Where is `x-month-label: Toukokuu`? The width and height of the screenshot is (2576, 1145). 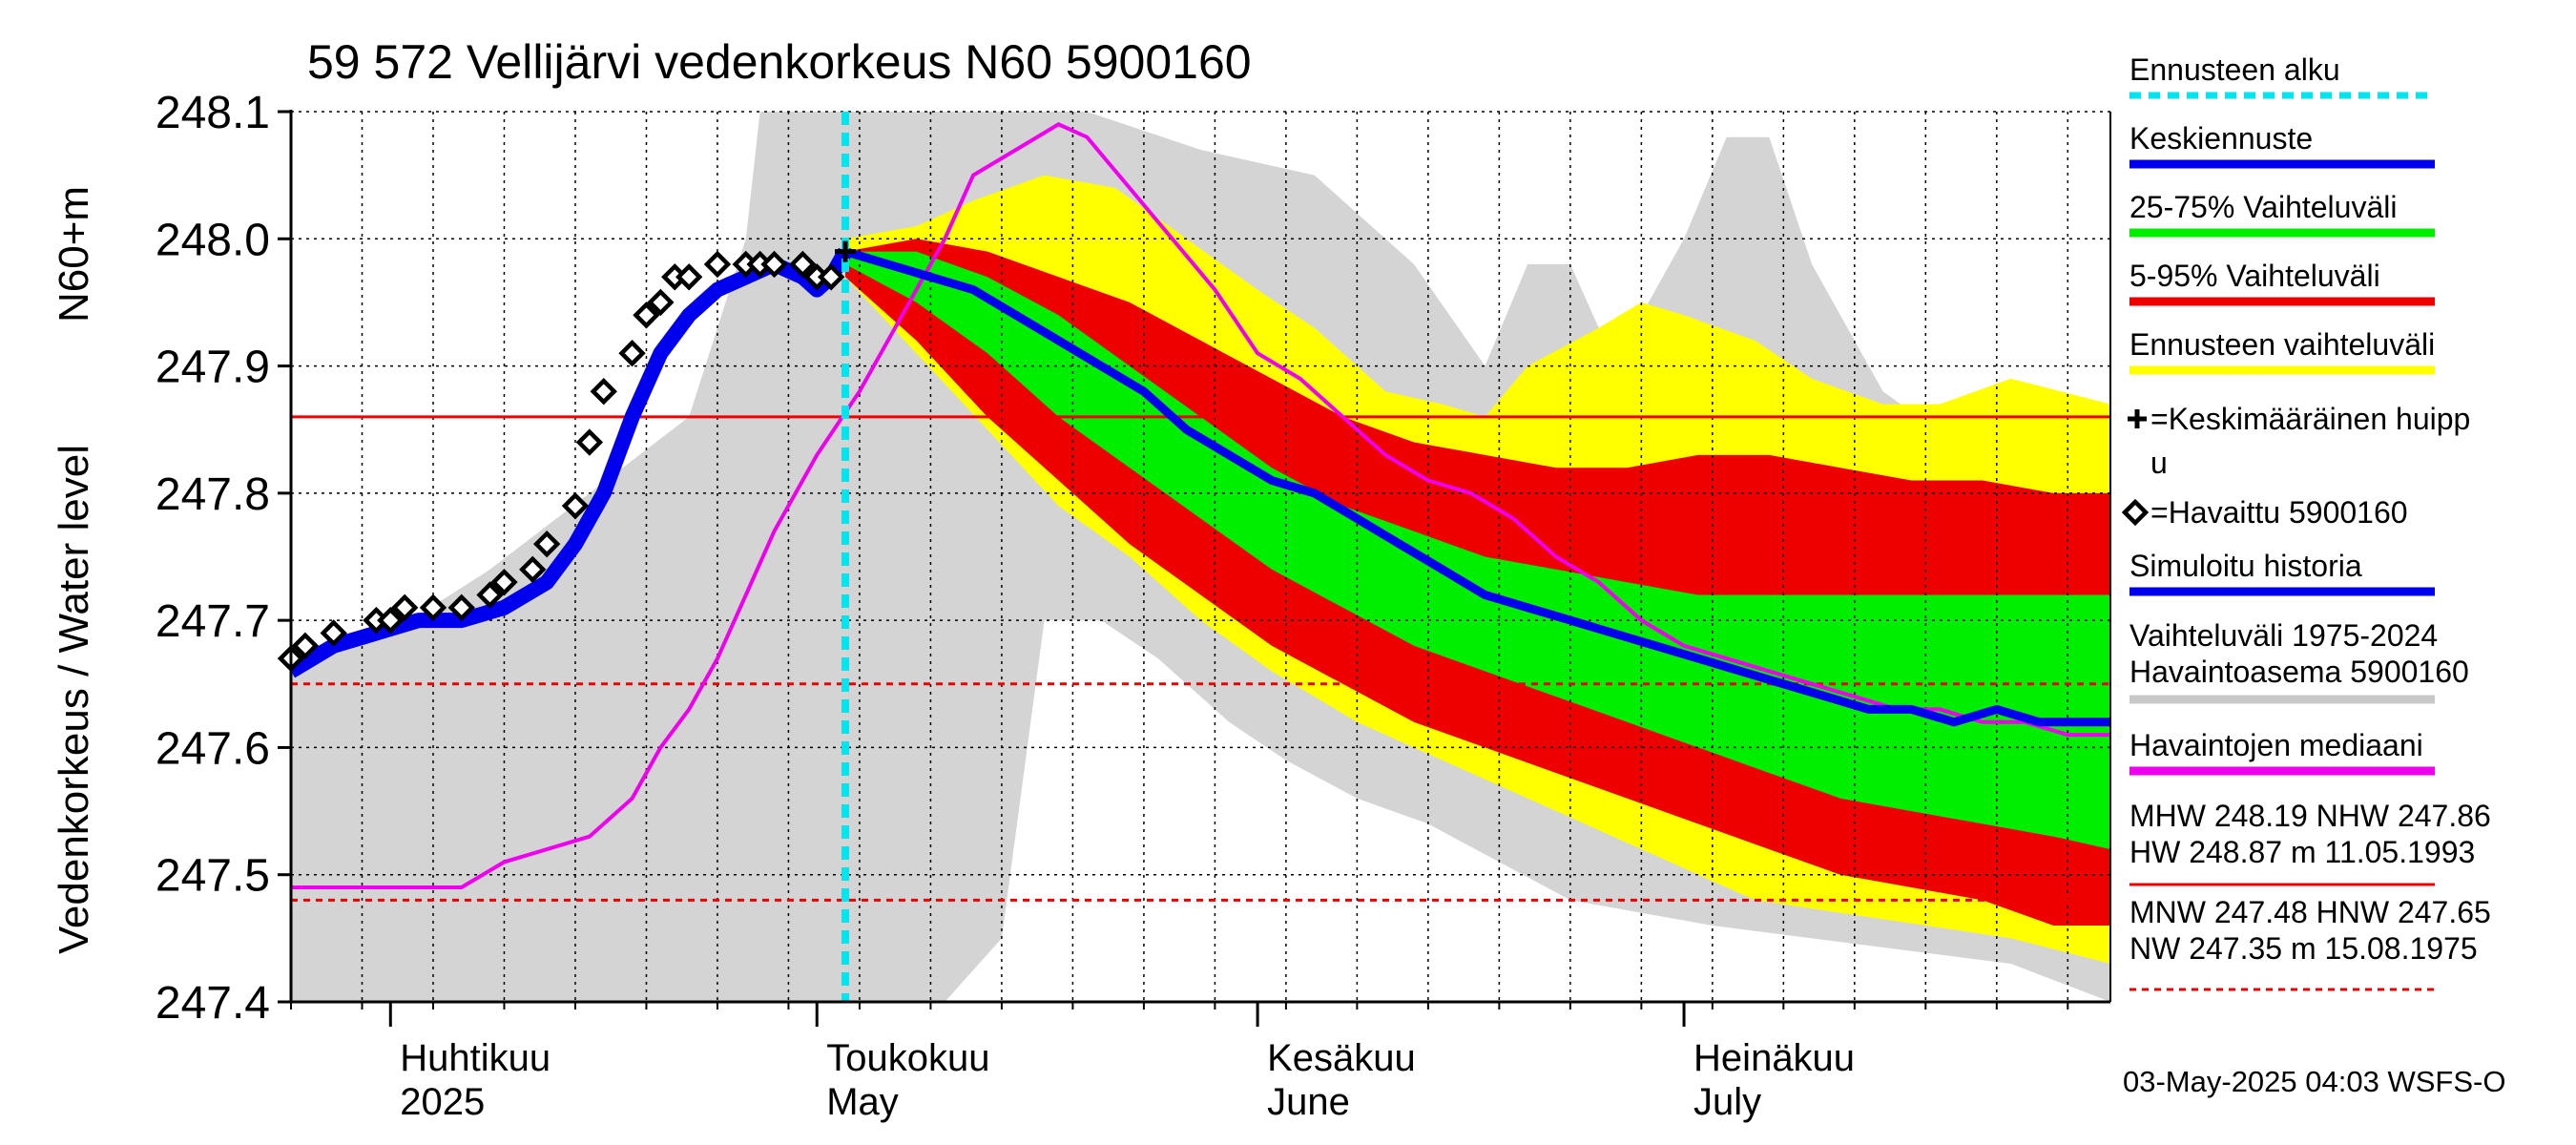 x-month-label: Toukokuu is located at coordinates (907, 1058).